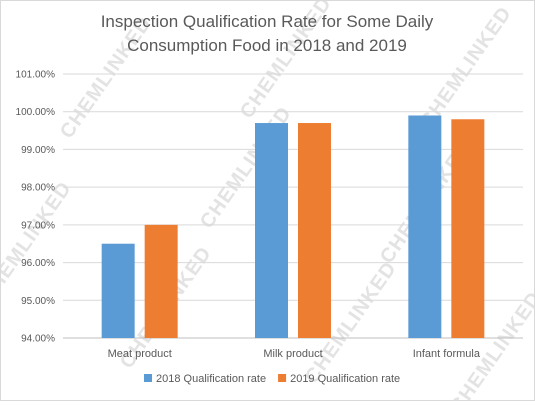 This screenshot has width=535, height=405. Describe the element at coordinates (38, 225) in the screenshot. I see `y-tick-label: 97.00%` at that location.